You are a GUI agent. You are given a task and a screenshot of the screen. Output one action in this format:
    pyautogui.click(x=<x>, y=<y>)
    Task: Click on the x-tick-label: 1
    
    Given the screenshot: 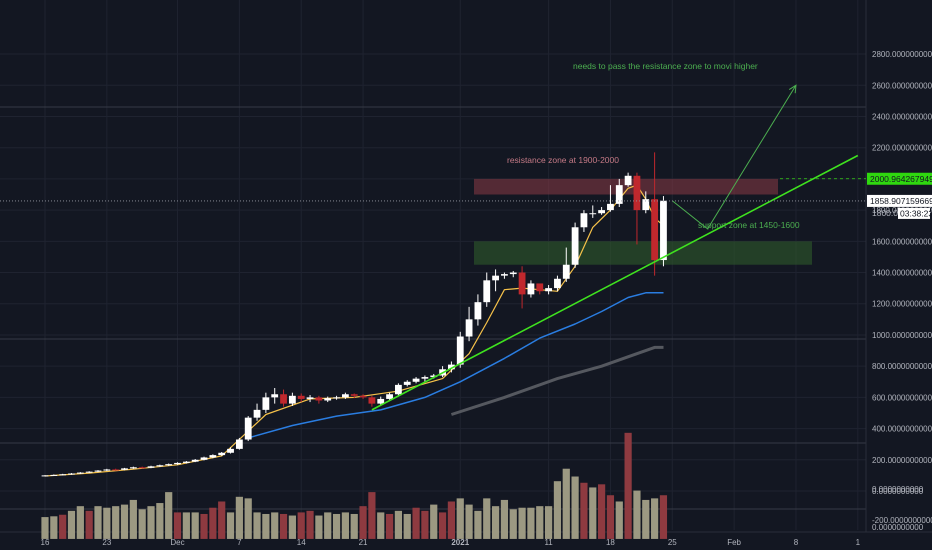 What is the action you would take?
    pyautogui.click(x=858, y=542)
    